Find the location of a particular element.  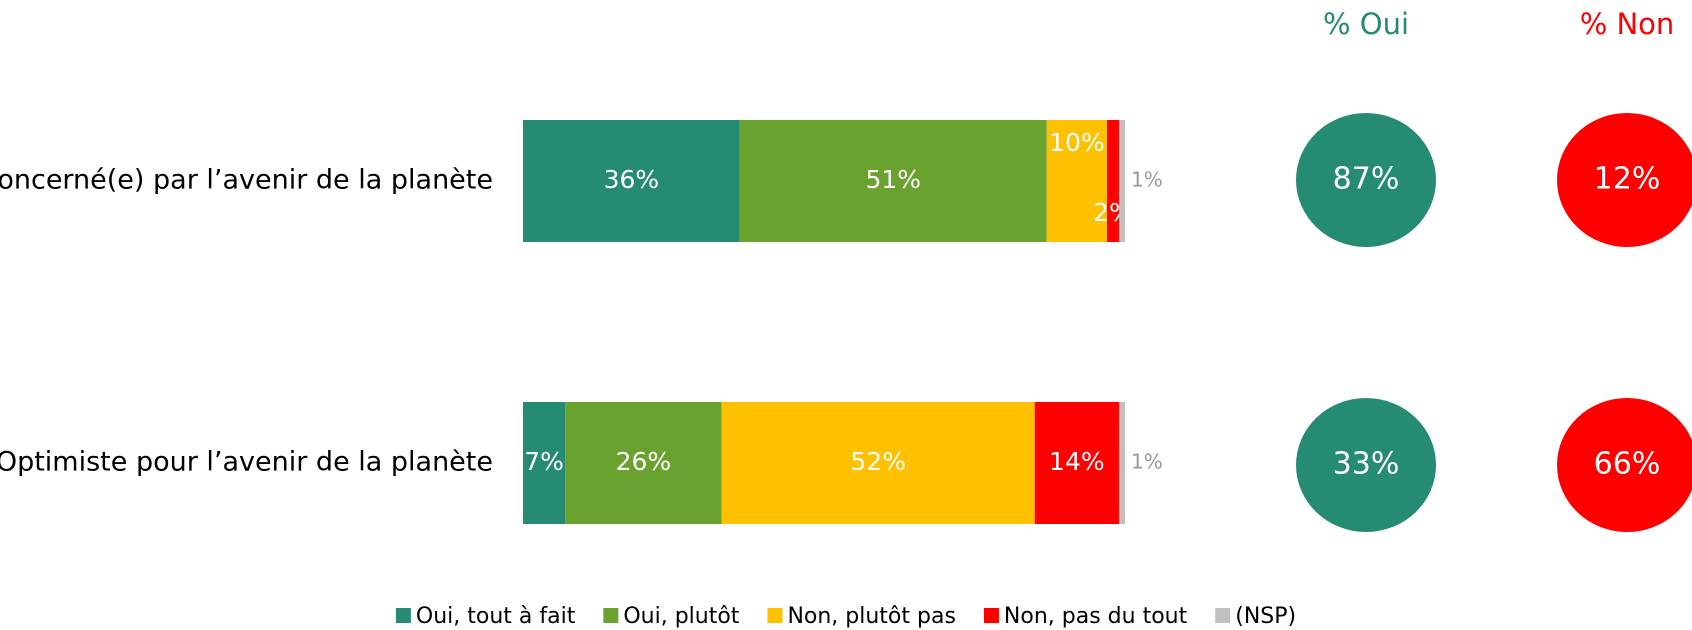

value-label: 52% is located at coordinates (878, 461).